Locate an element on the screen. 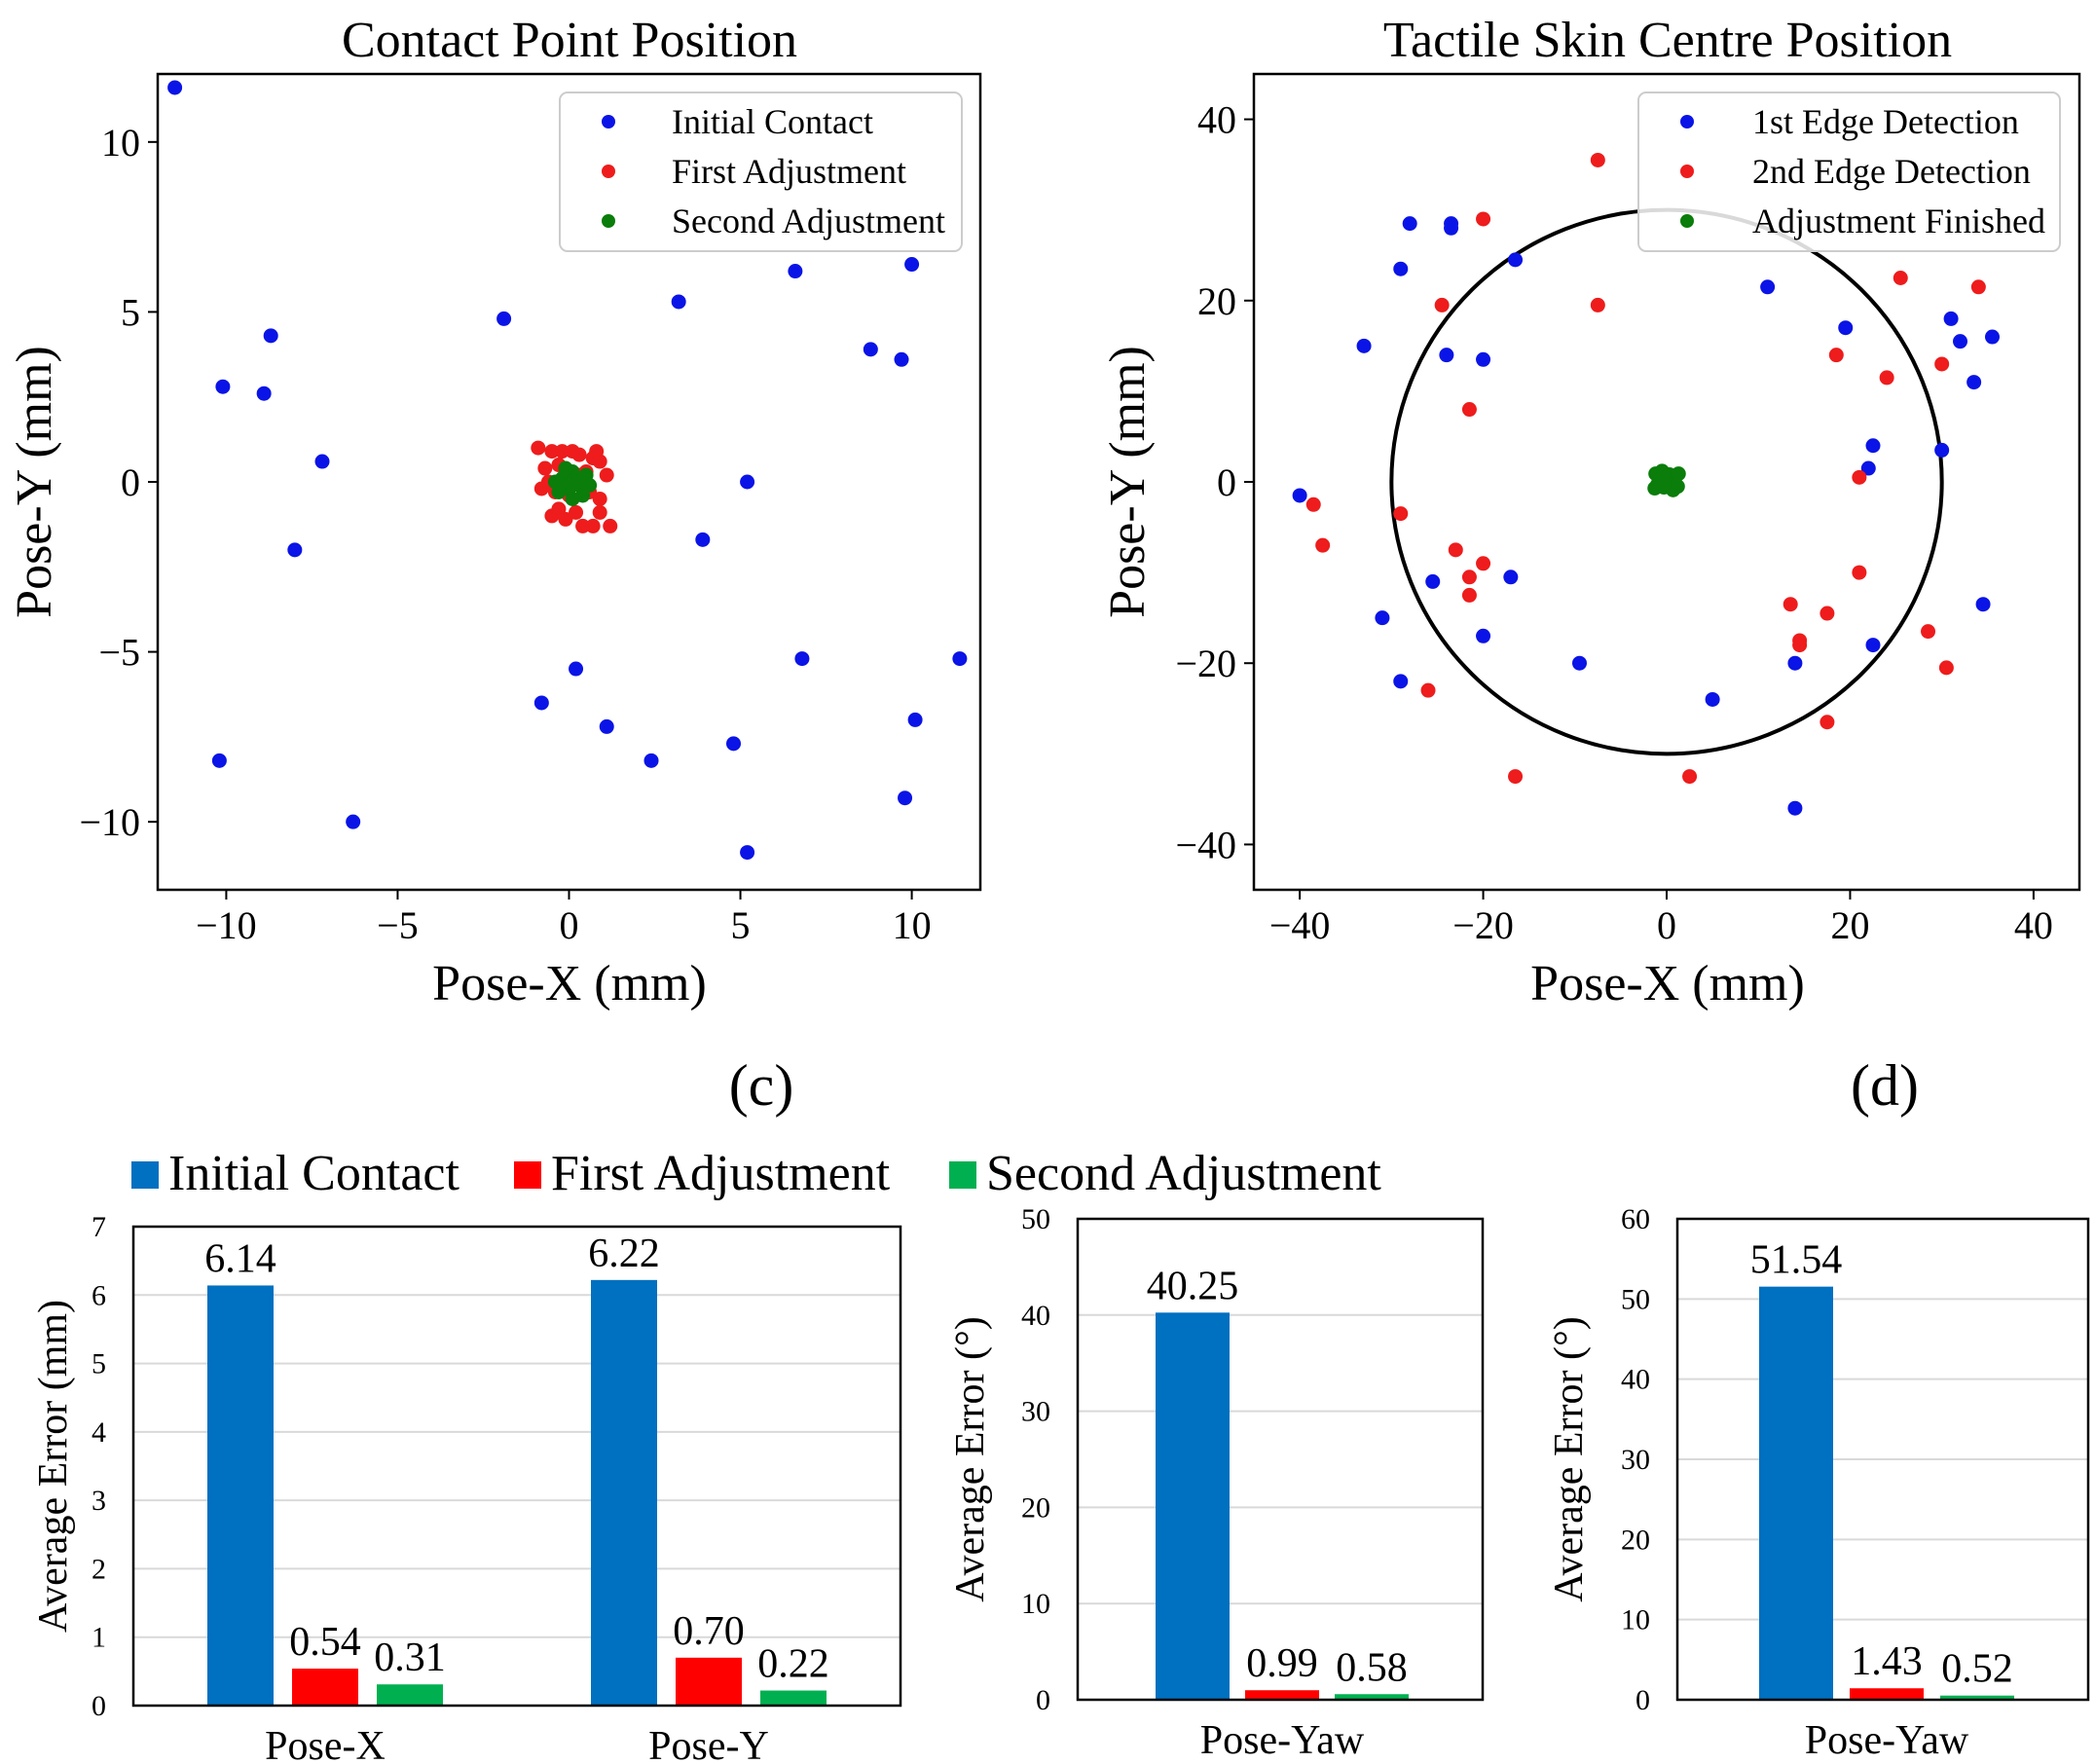 The image size is (2095, 1764). y-tick-label: 30 is located at coordinates (1635, 1460).